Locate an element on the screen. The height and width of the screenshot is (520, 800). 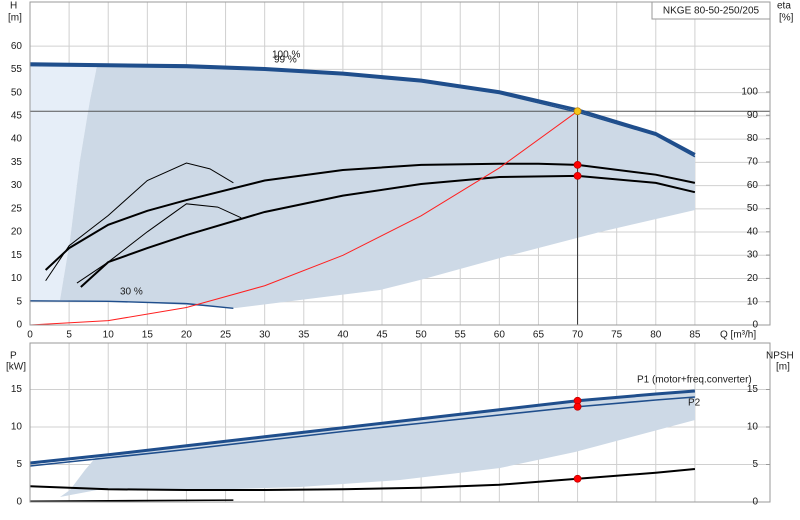
y2-tick-label: 15 is located at coordinates (753, 389).